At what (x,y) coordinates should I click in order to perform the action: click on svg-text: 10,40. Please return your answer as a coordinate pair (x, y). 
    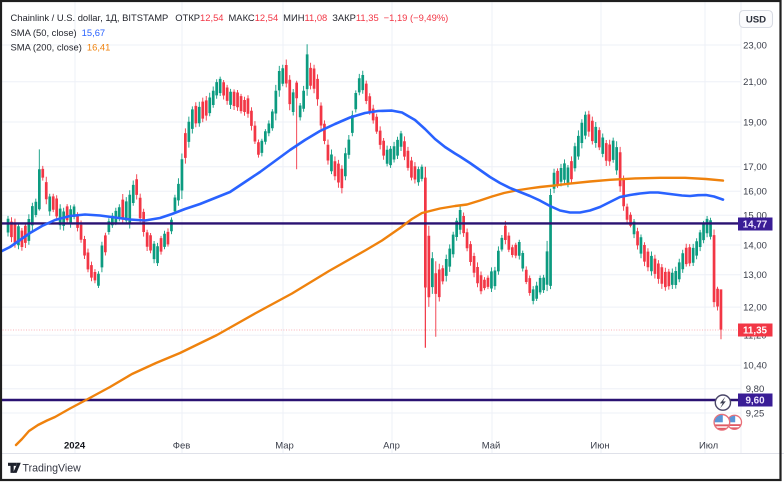
    Looking at the image, I should click on (755, 366).